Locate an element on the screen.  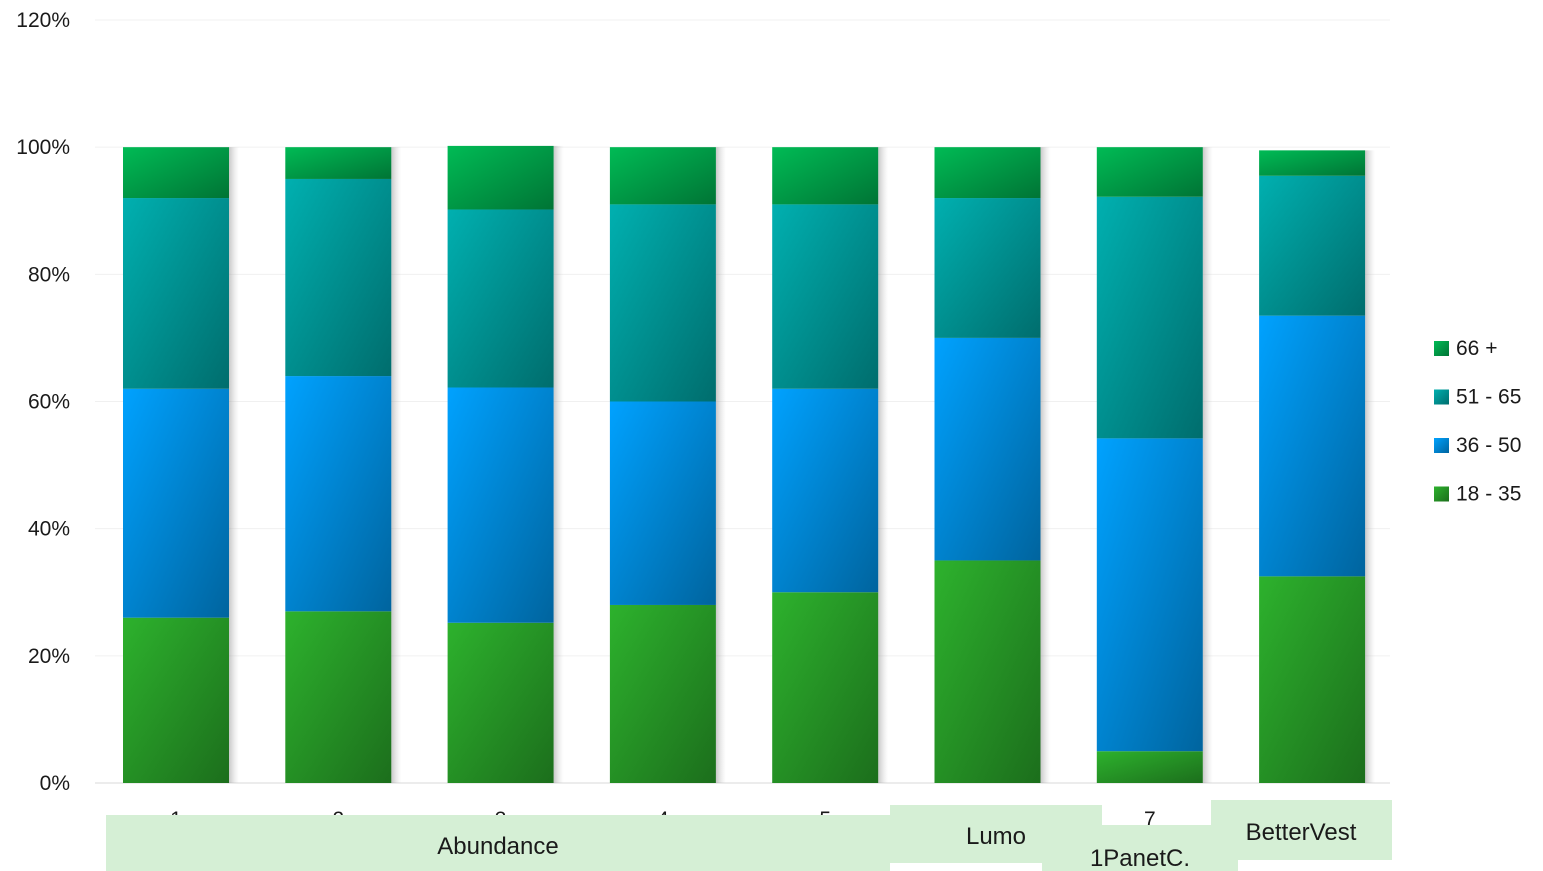
overlay-text: Abundance is located at coordinates (497, 846).